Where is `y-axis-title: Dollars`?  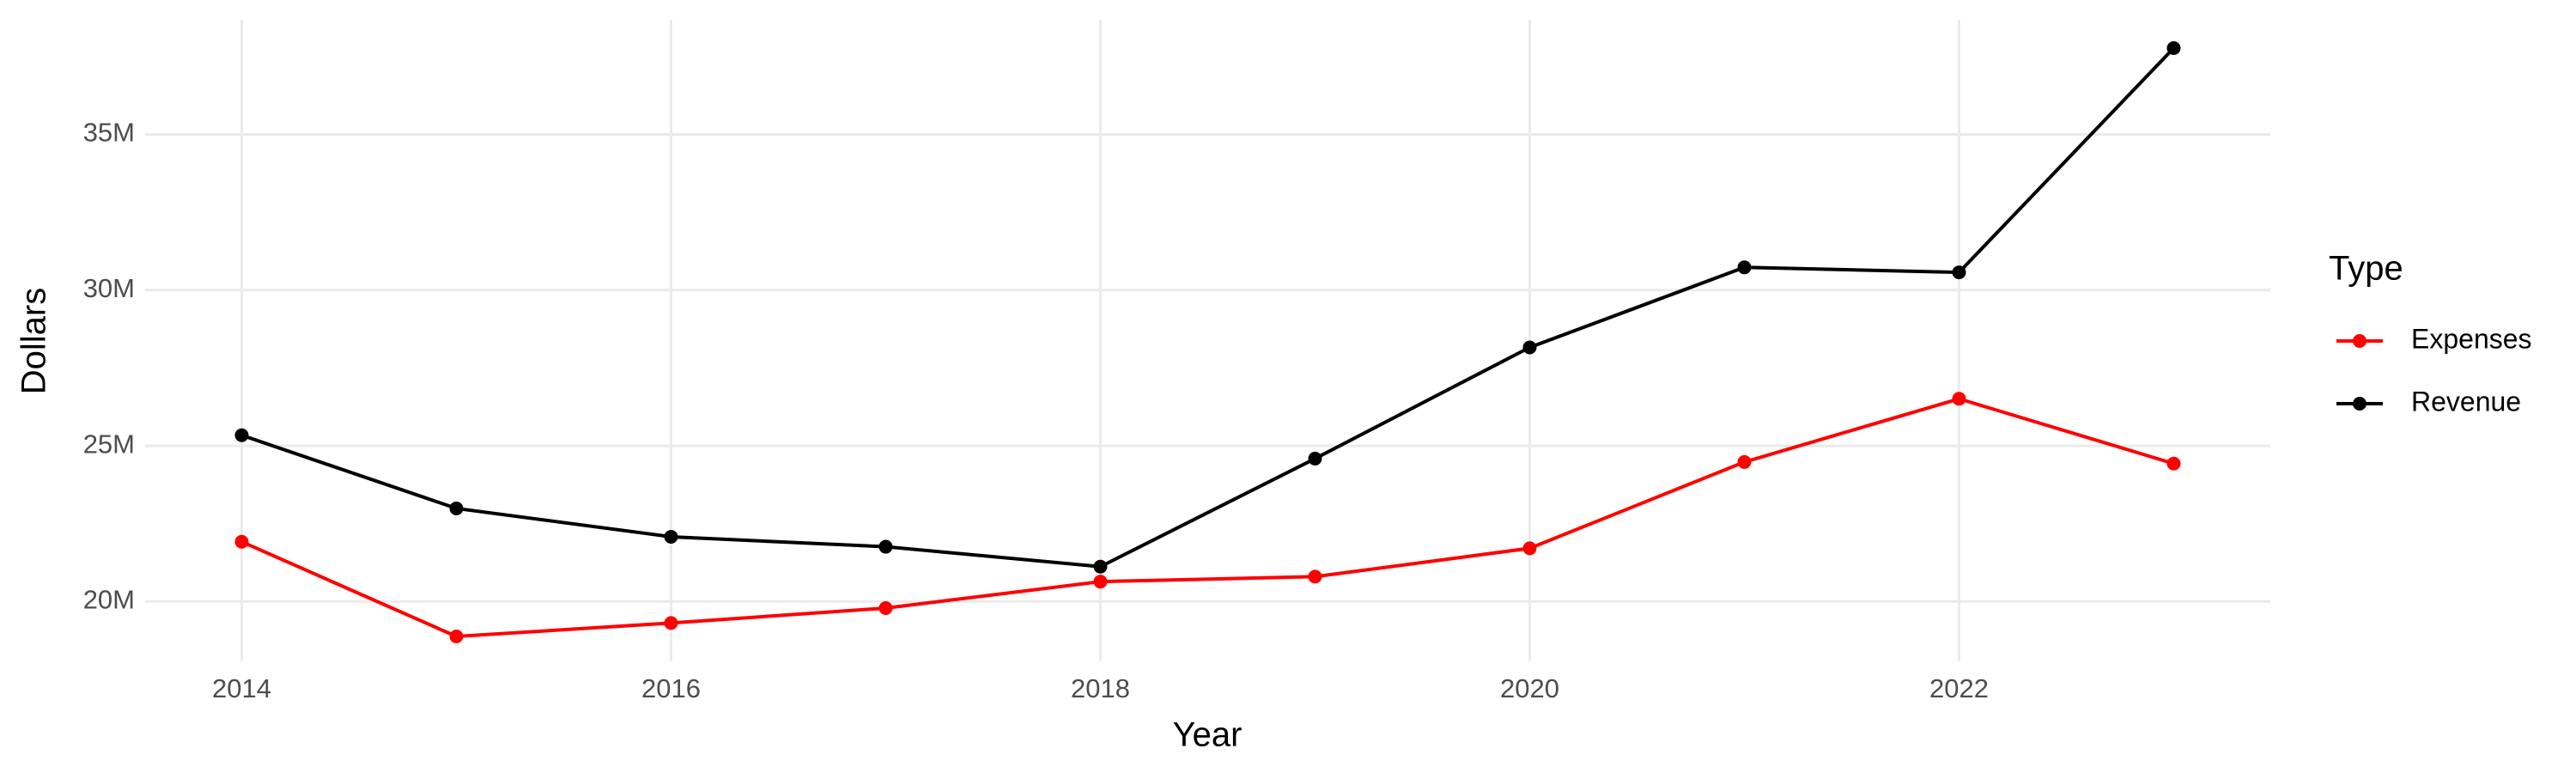
y-axis-title: Dollars is located at coordinates (34, 341).